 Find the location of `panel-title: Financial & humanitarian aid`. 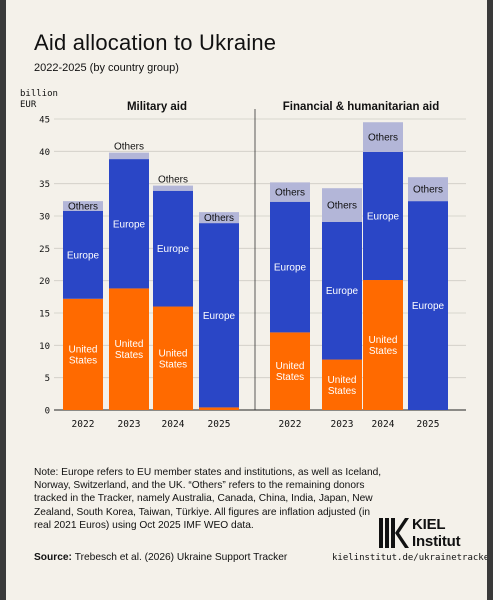

panel-title: Financial & humanitarian aid is located at coordinates (361, 107).